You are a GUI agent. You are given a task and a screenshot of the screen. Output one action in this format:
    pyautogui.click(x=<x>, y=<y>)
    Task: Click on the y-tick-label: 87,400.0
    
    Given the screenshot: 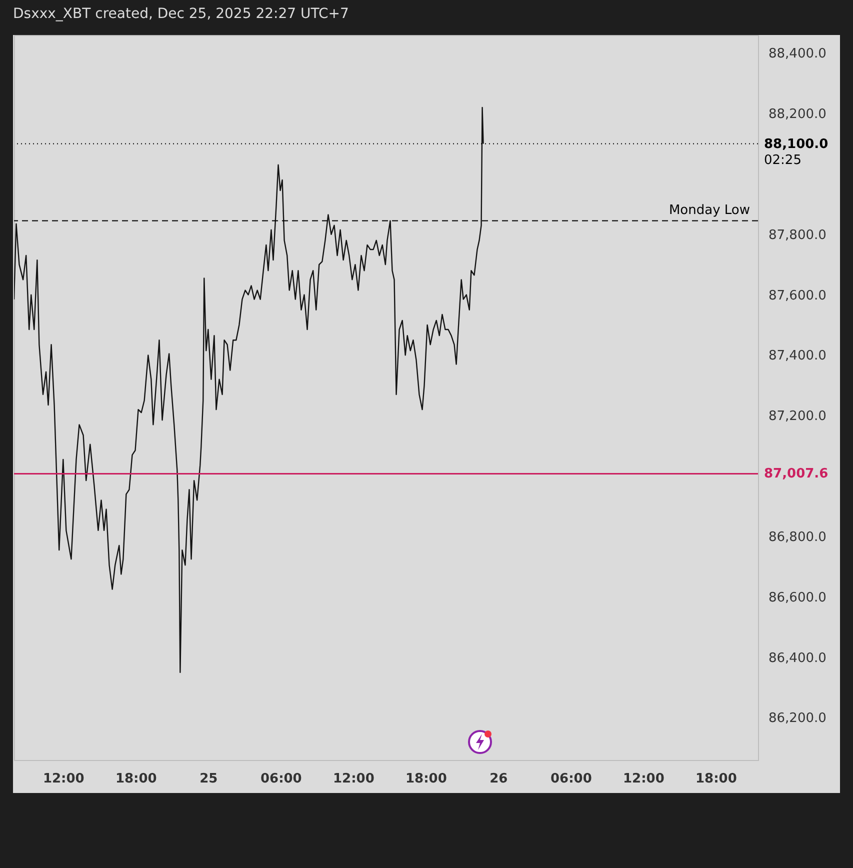 What is the action you would take?
    pyautogui.click(x=797, y=356)
    